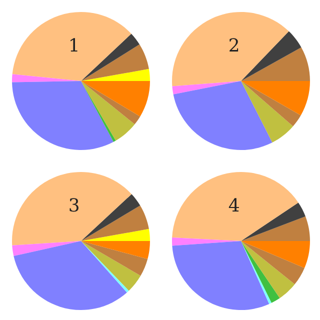 Image resolution: width=320 pixels, height=320 pixels. Describe the element at coordinates (234, 45) in the screenshot. I see `text: 2` at that location.